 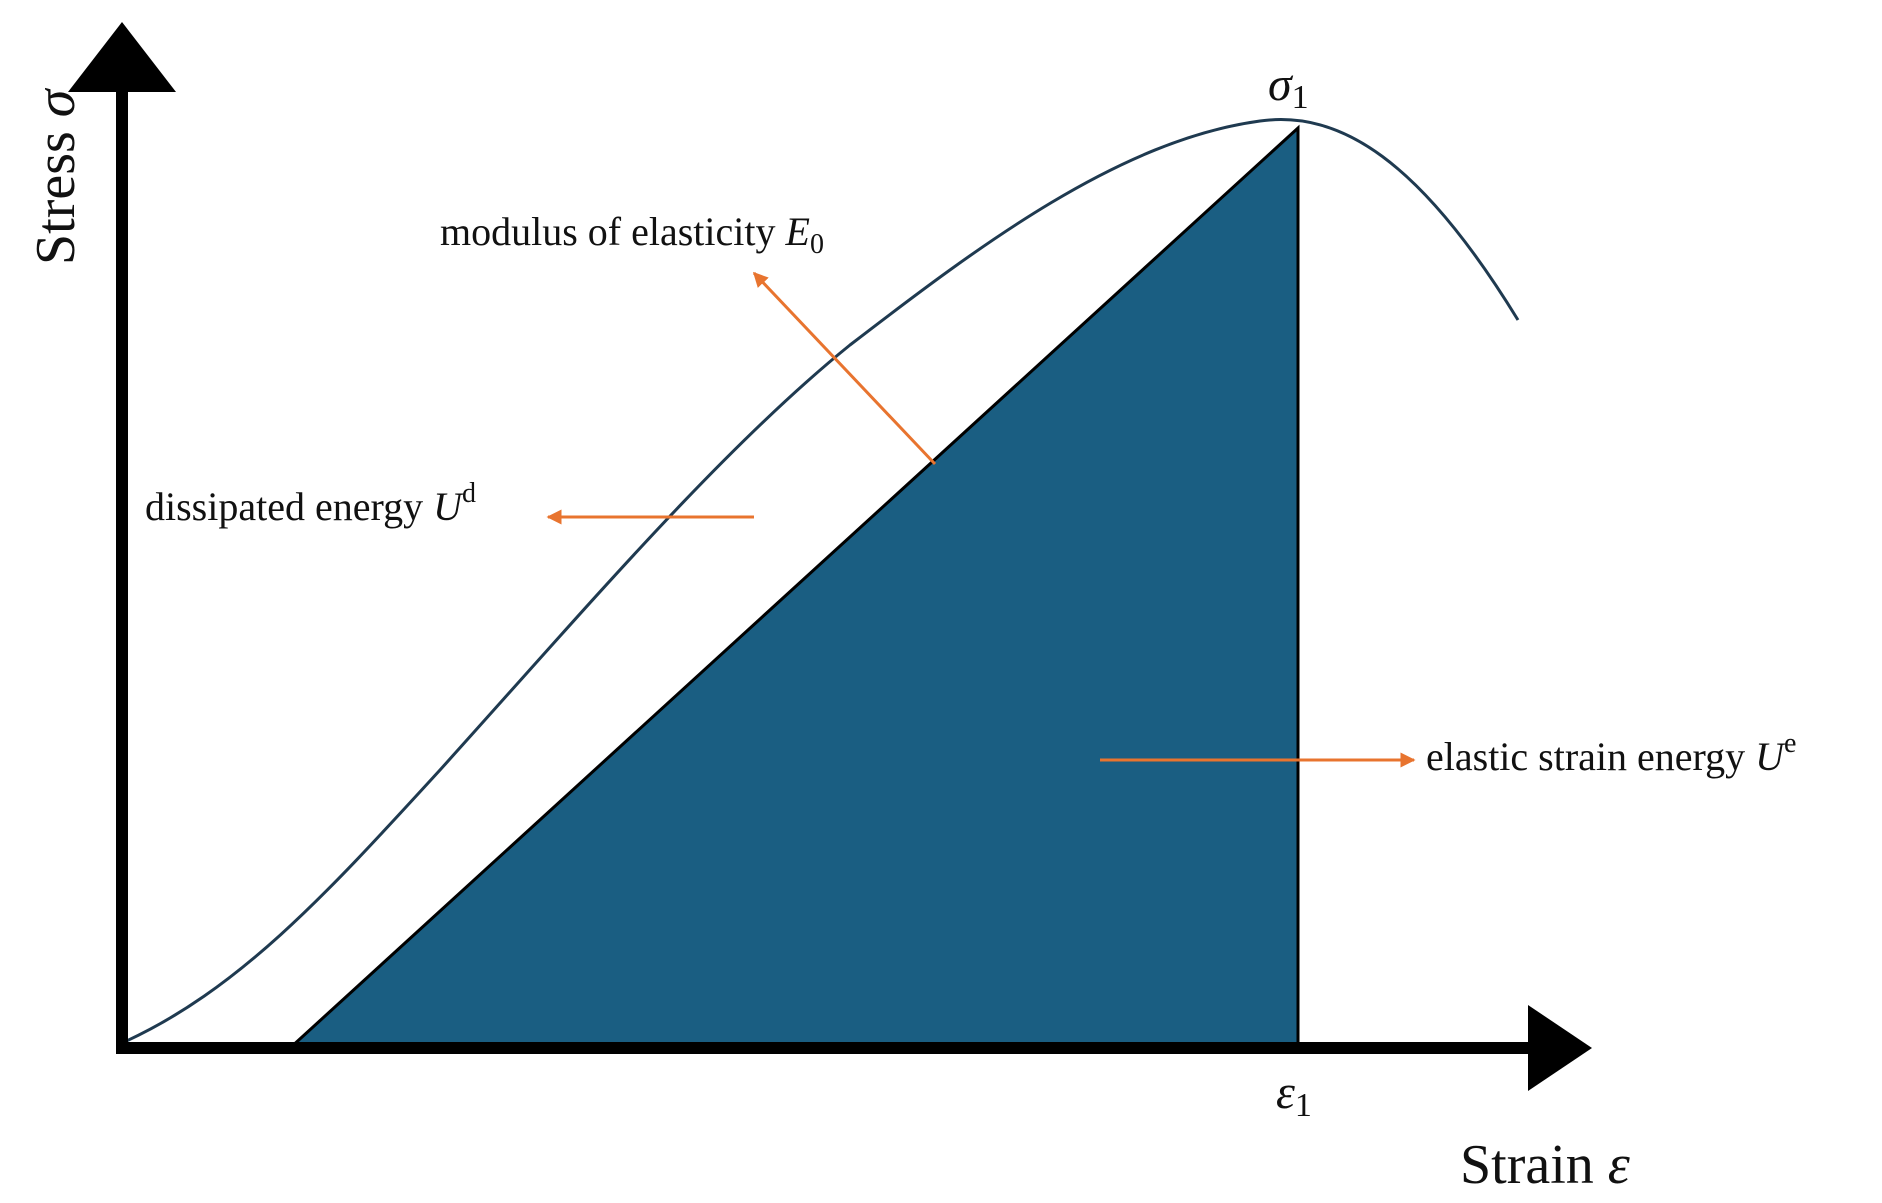 What do you see at coordinates (310, 503) in the screenshot?
I see `dissipated-energy-label: dissipated energy Ud` at bounding box center [310, 503].